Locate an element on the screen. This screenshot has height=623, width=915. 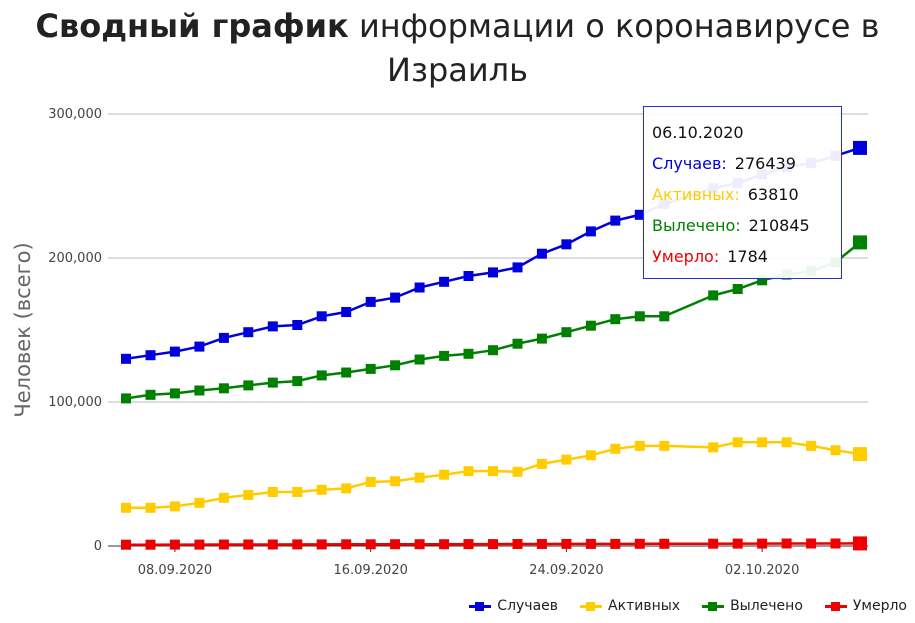
tooltip-row-cases: Случаев: 276439 is located at coordinates (746, 163).